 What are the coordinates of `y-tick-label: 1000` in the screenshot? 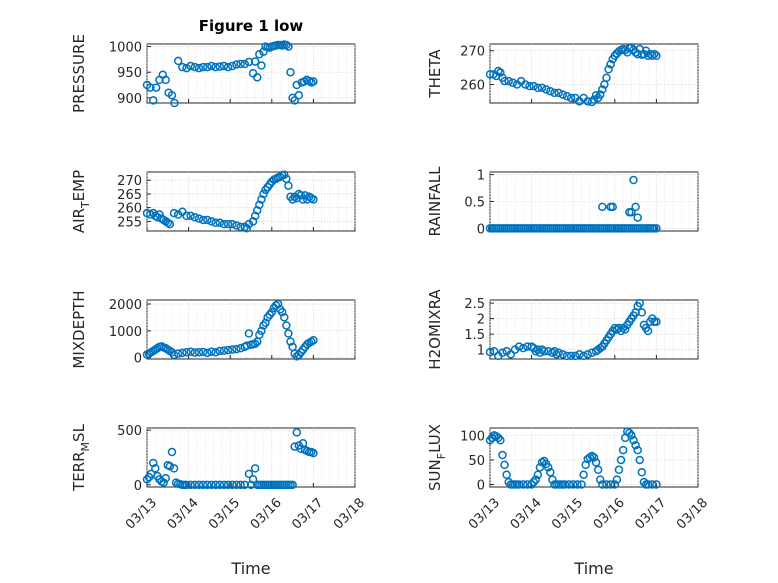 It's located at (125, 48).